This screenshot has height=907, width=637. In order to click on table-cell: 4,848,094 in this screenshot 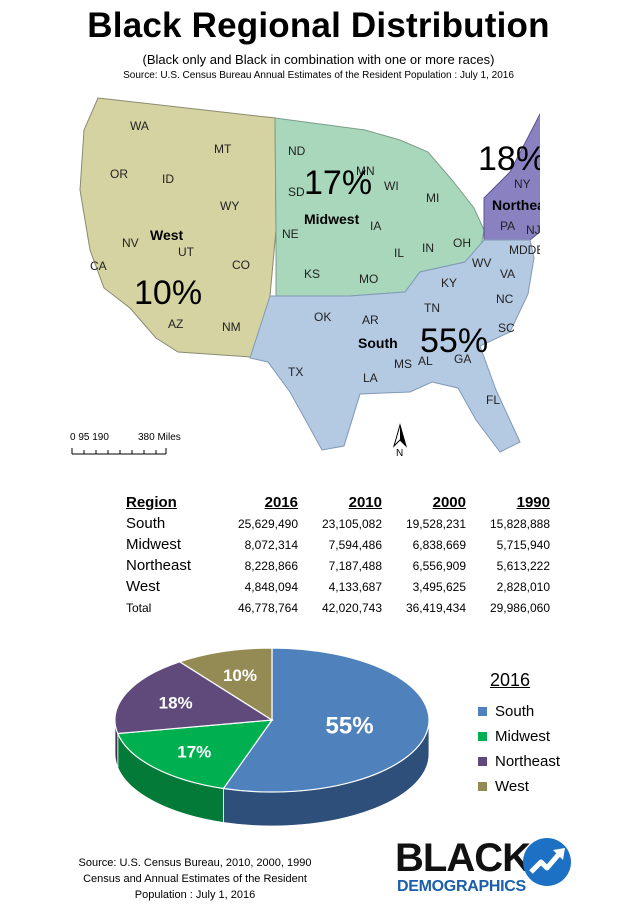, I will do `click(271, 586)`.